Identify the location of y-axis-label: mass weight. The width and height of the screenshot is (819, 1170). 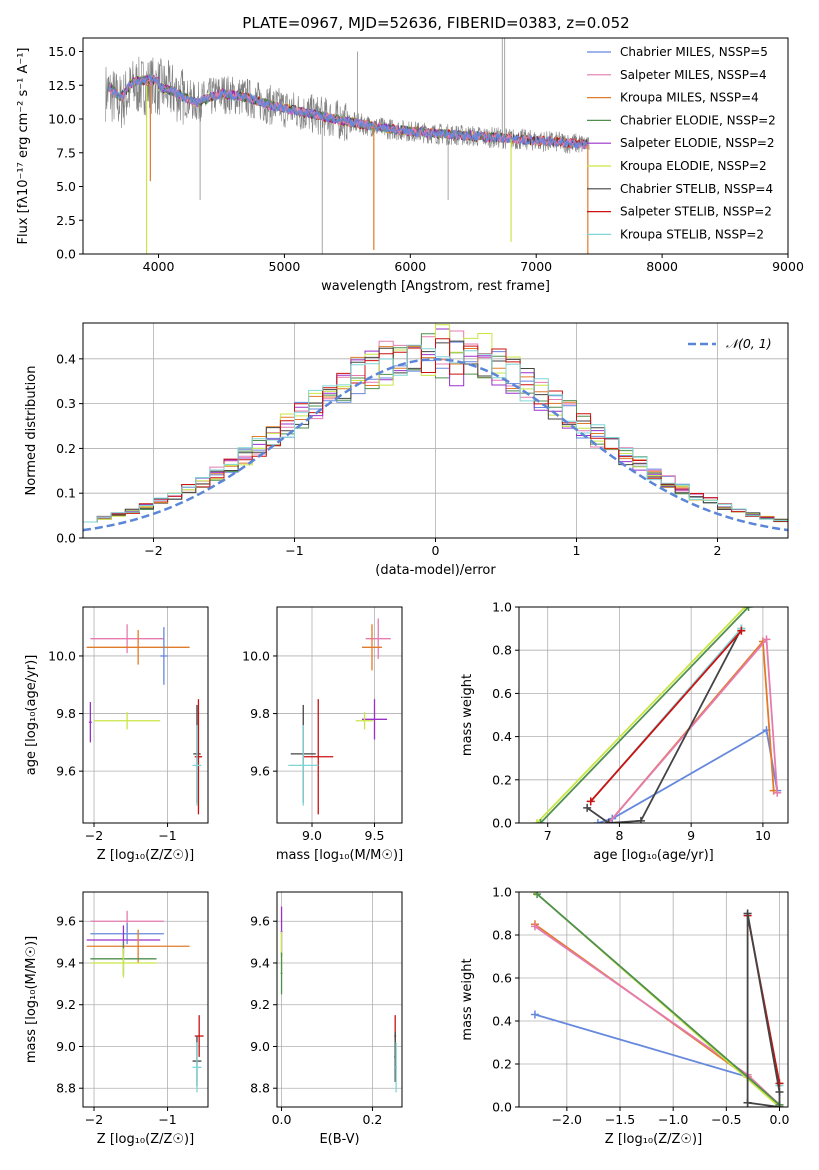
(467, 999).